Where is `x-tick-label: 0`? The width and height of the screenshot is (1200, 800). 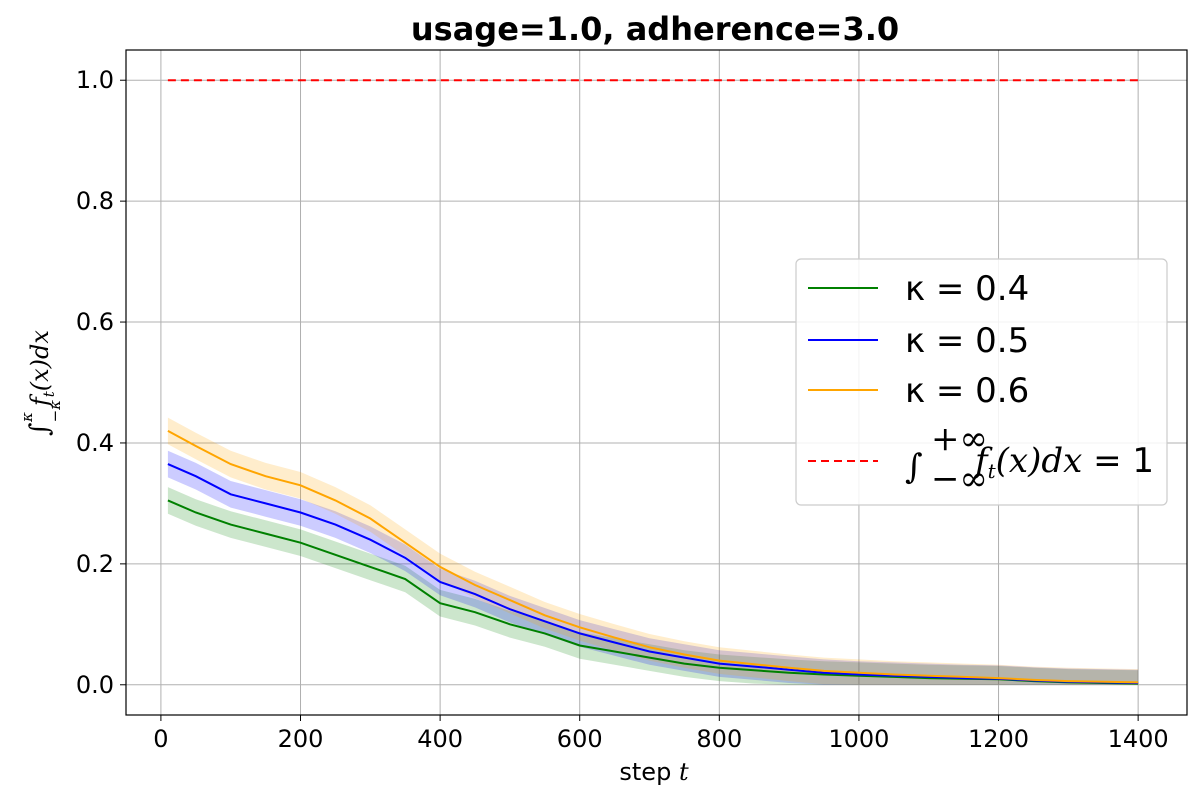 x-tick-label: 0 is located at coordinates (160, 739).